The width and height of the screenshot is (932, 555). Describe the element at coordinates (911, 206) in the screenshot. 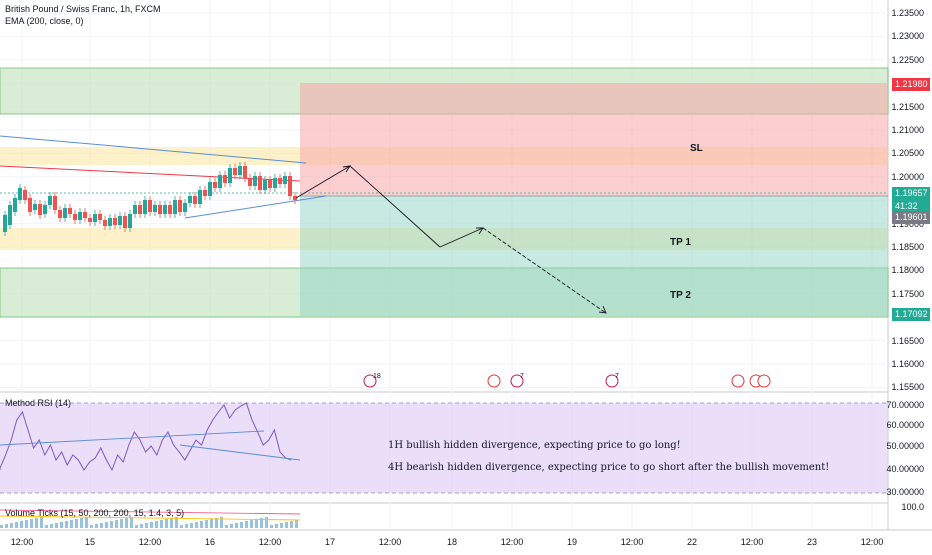

I see `price-tag: 41:32` at that location.